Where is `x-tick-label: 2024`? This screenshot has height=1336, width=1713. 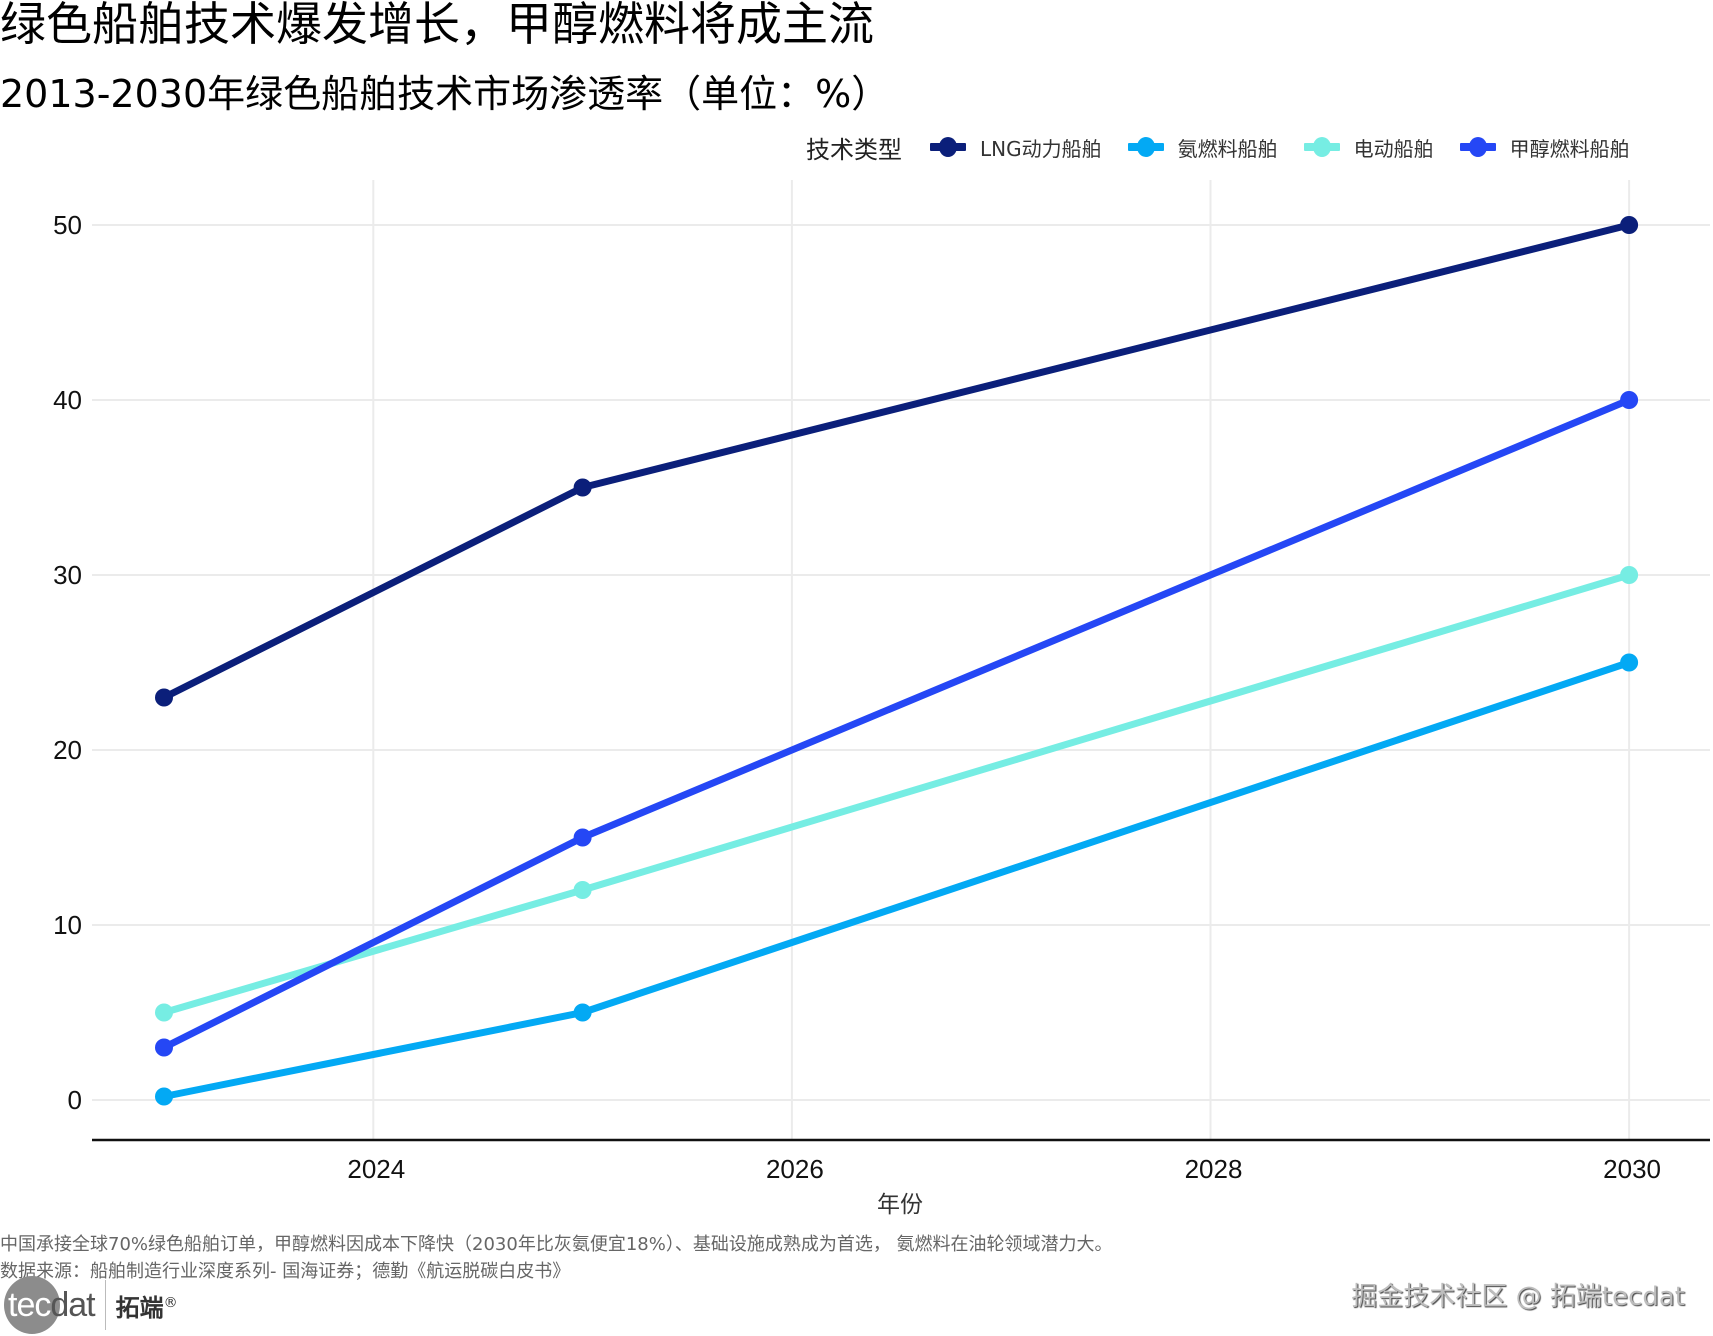
x-tick-label: 2024 is located at coordinates (376, 1169).